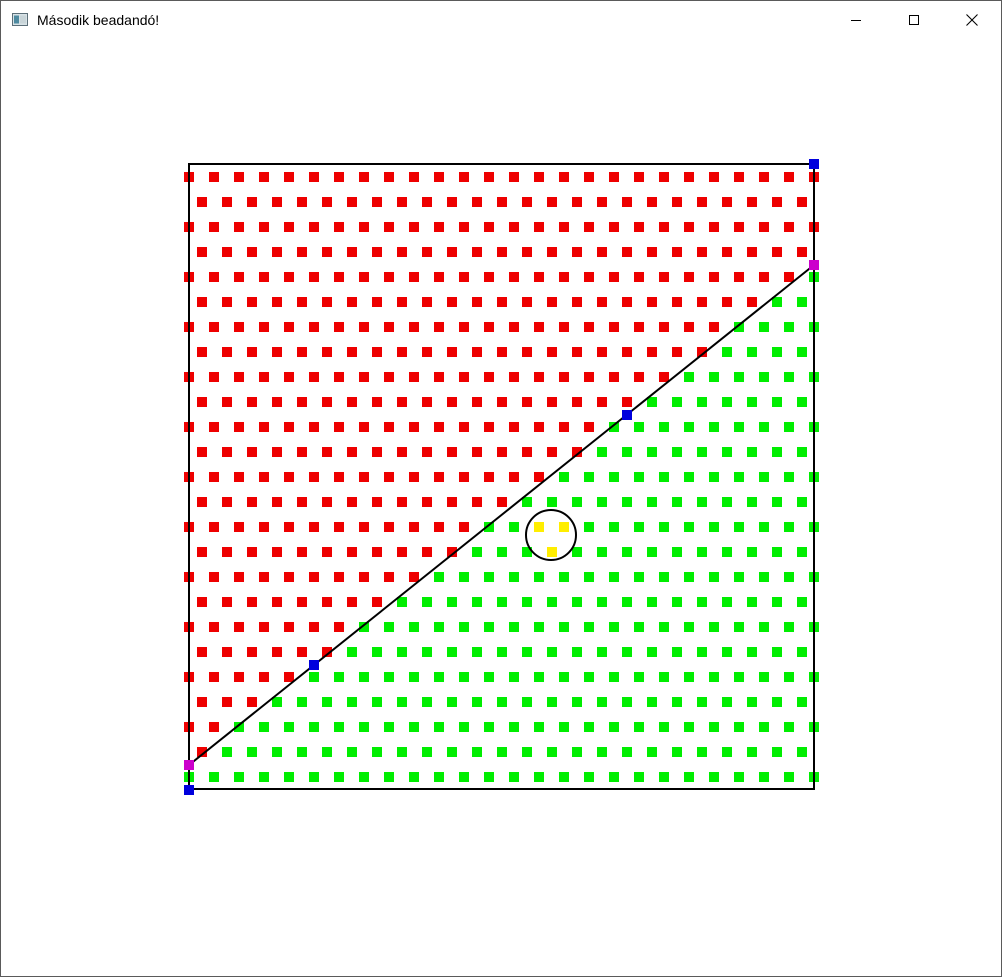 This screenshot has width=1002, height=977. What do you see at coordinates (564, 527) in the screenshot?
I see `point-inside-circle` at bounding box center [564, 527].